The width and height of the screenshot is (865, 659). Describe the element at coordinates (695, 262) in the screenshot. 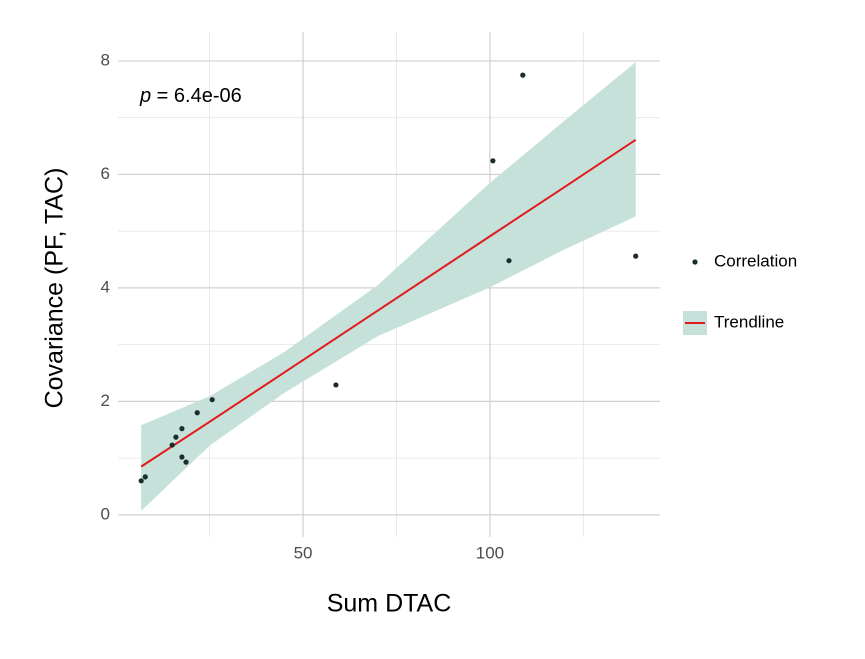

I see `legend-key` at that location.